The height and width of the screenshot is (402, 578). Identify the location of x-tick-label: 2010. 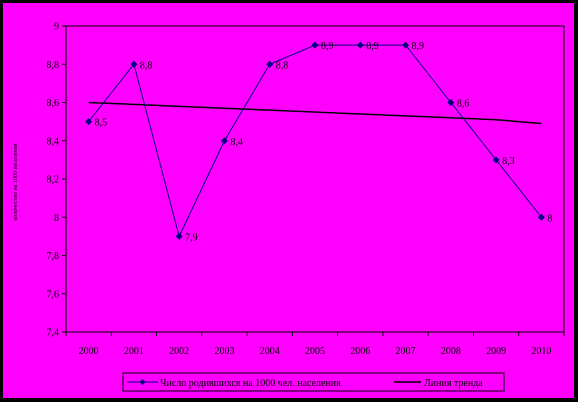
(541, 351).